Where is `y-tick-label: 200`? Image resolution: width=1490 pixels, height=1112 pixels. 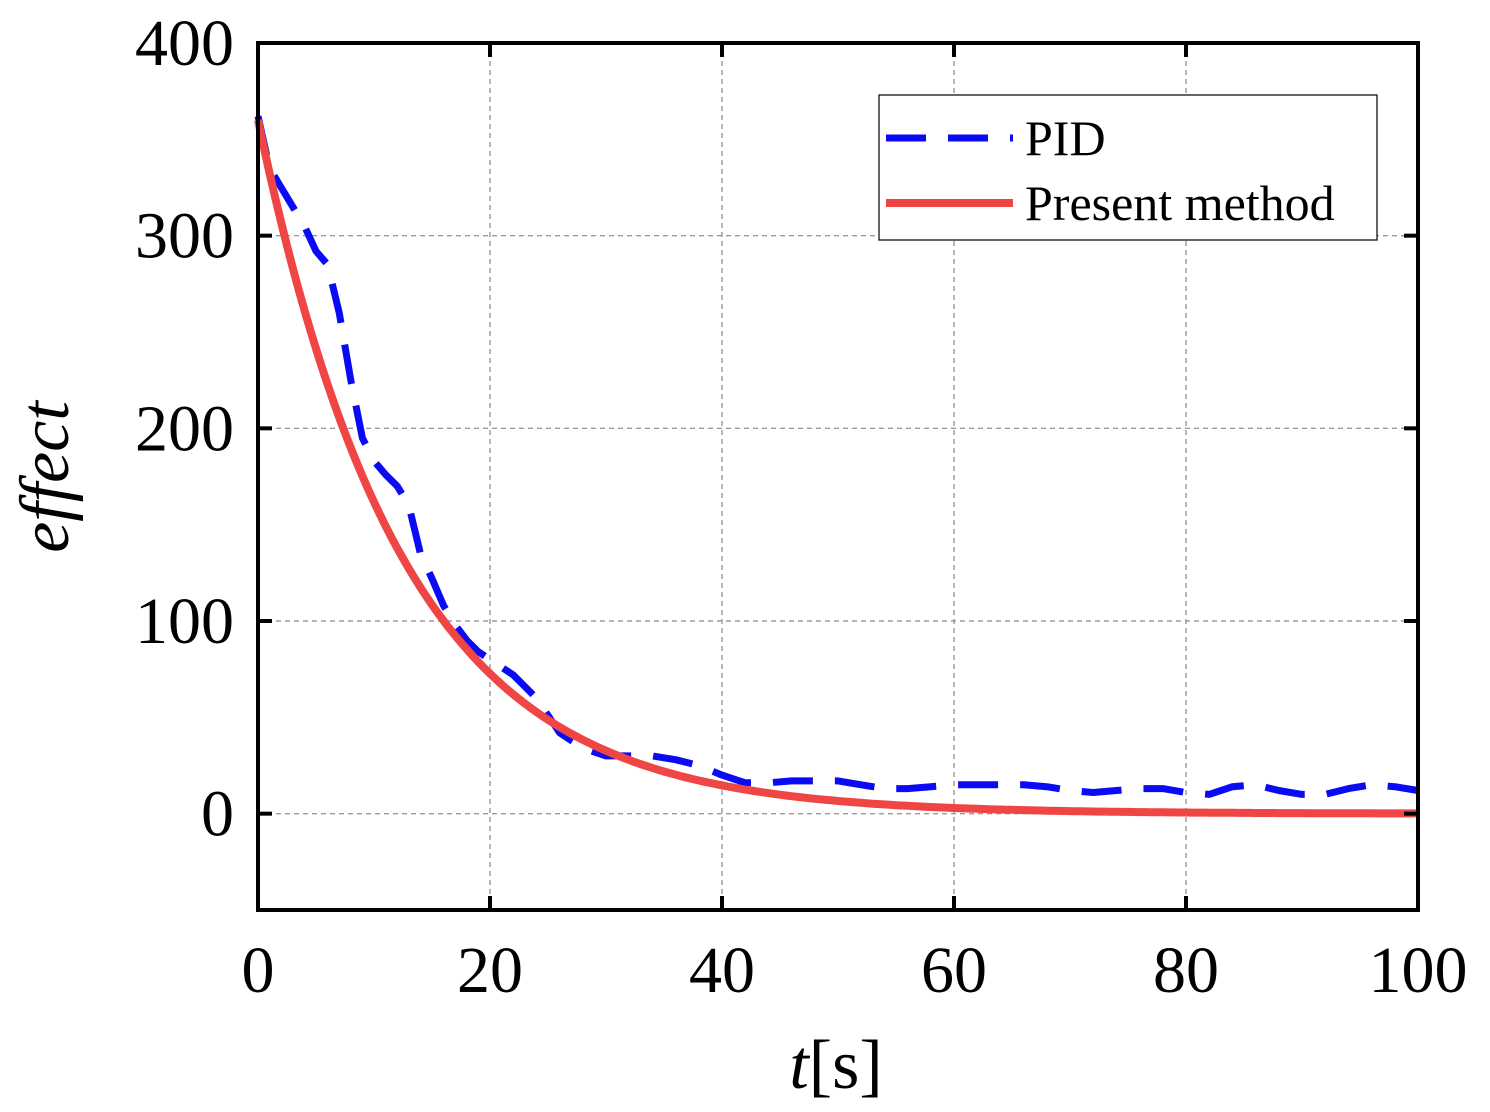
y-tick-label: 200 is located at coordinates (184, 428).